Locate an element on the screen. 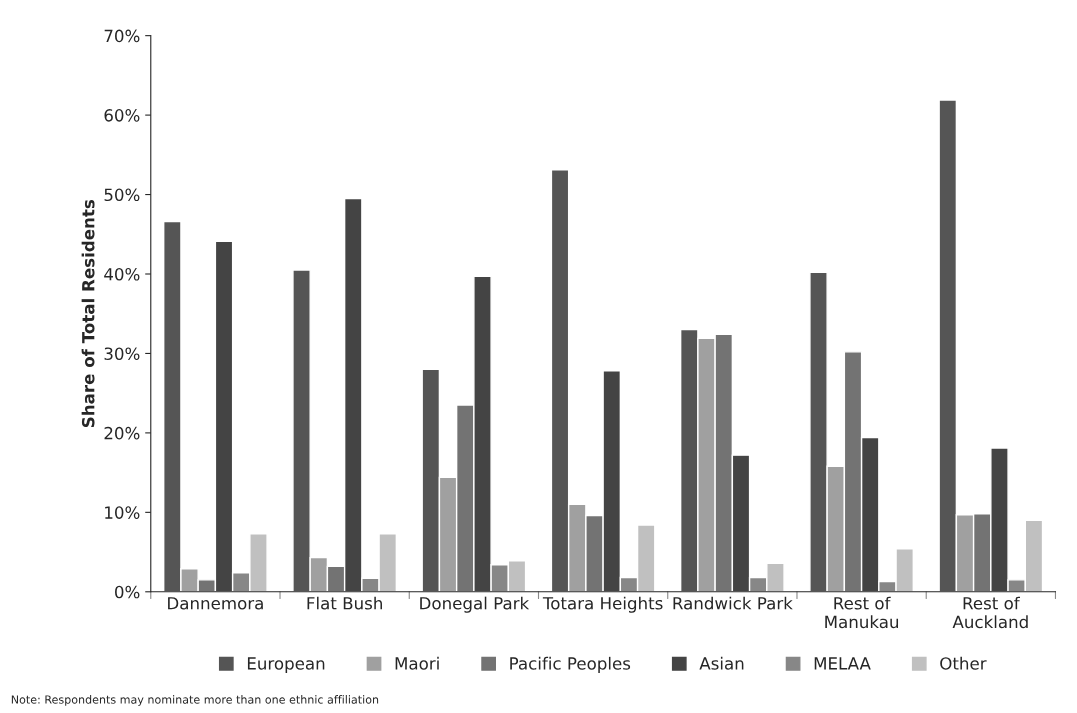 Image resolution: width=1077 pixels, height=713 pixels. x-tick-label: Rest of Manukau is located at coordinates (862, 612).